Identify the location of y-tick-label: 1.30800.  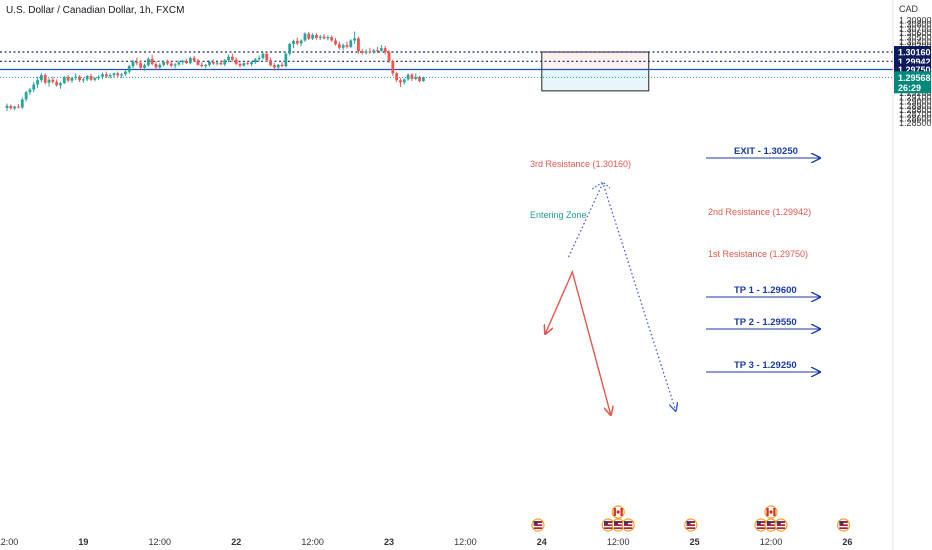
(915, 25).